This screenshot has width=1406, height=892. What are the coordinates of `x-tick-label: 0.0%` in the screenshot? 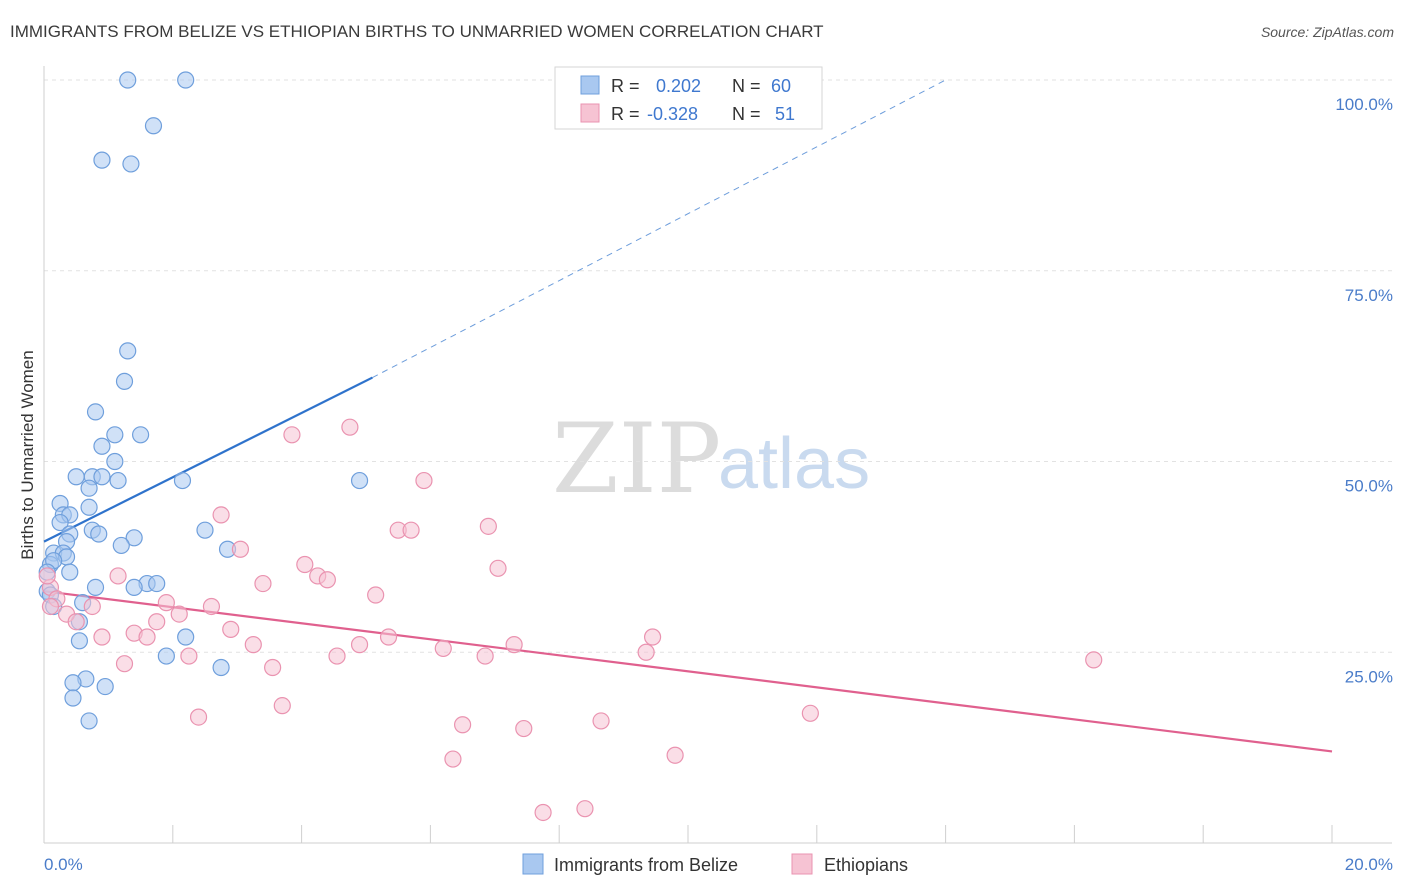 It's located at (63, 864).